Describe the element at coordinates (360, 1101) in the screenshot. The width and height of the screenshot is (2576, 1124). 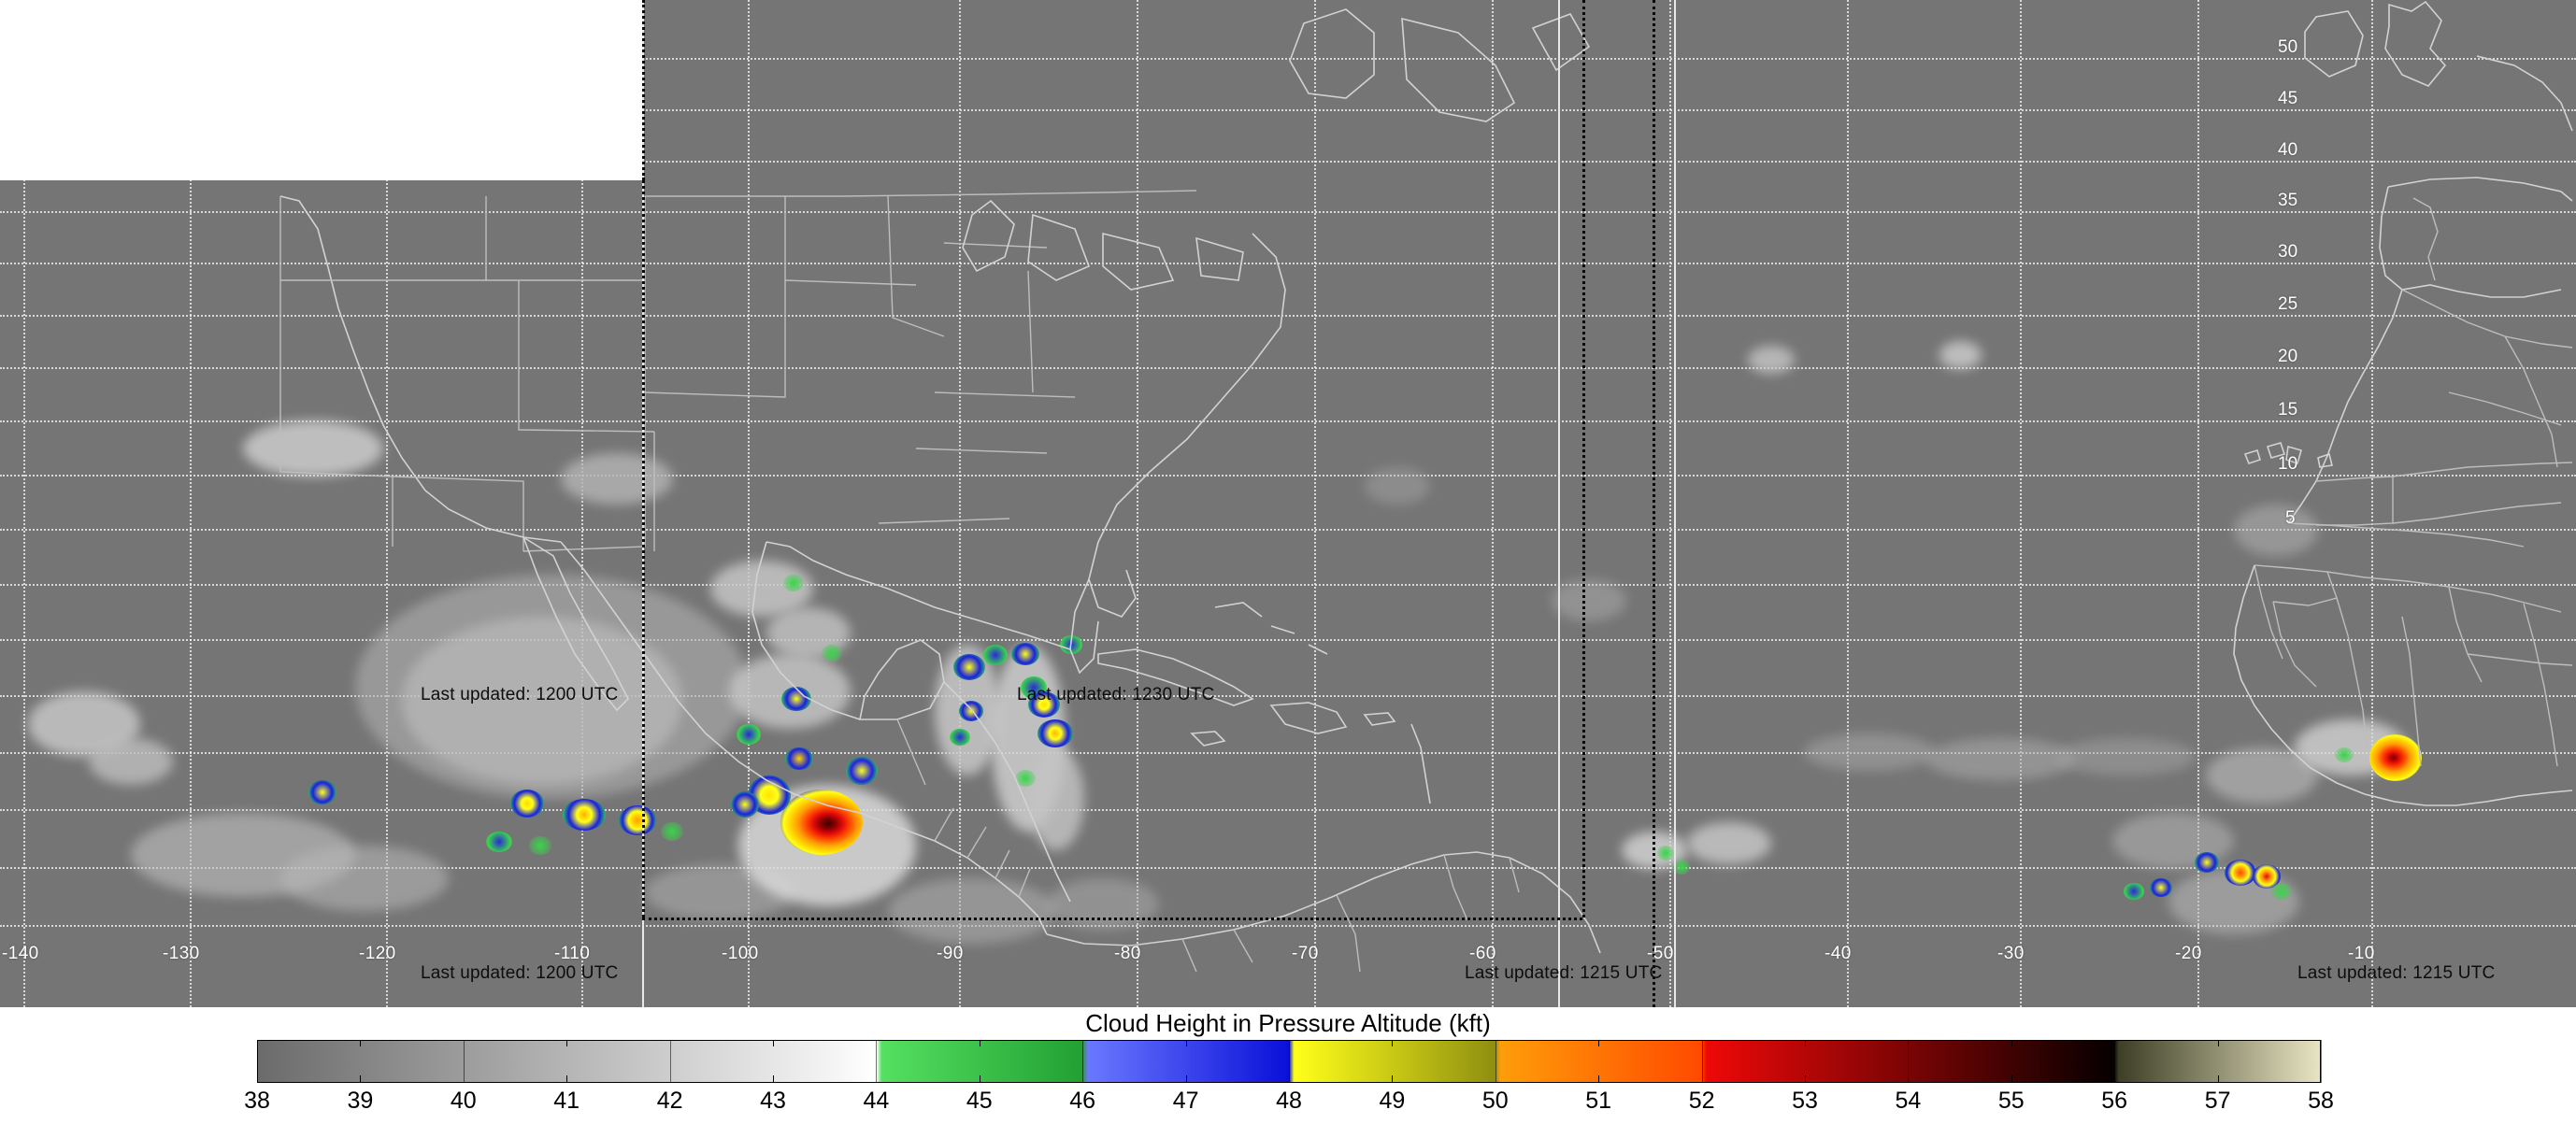
I see `colorbar-tick-label: 39` at that location.